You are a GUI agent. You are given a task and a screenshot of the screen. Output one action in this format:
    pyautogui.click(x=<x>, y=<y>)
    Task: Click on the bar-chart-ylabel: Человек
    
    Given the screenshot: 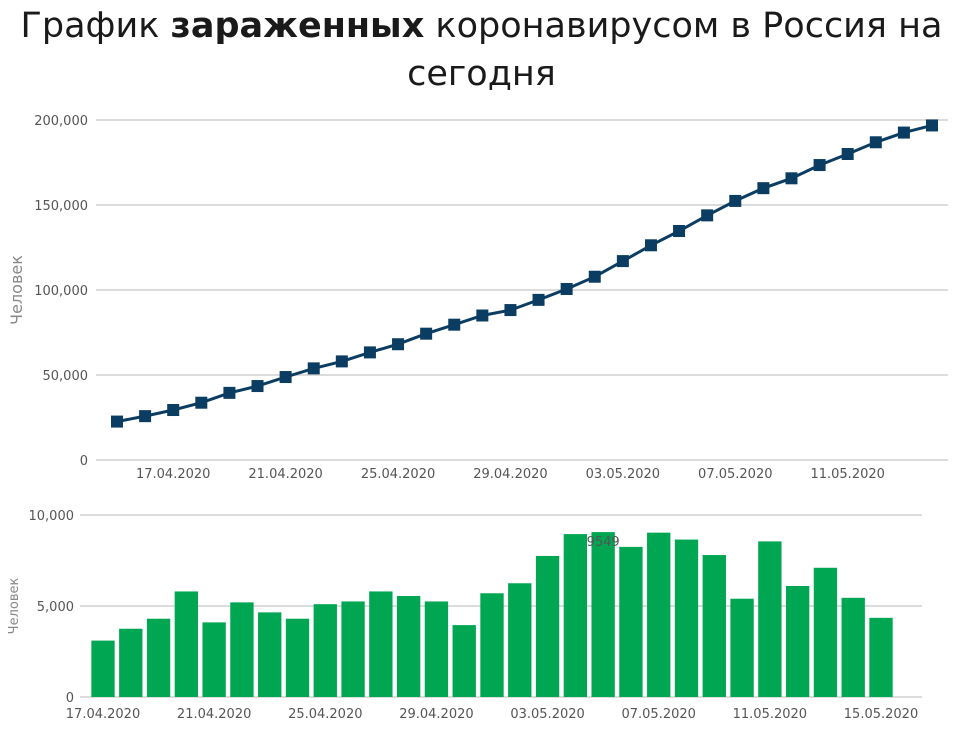 What is the action you would take?
    pyautogui.click(x=14, y=606)
    